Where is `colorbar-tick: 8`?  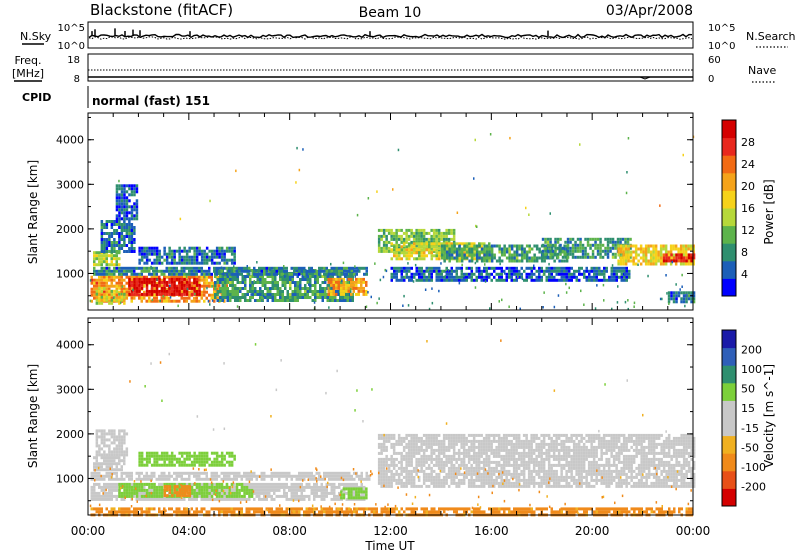
colorbar-tick: 8 is located at coordinates (744, 252).